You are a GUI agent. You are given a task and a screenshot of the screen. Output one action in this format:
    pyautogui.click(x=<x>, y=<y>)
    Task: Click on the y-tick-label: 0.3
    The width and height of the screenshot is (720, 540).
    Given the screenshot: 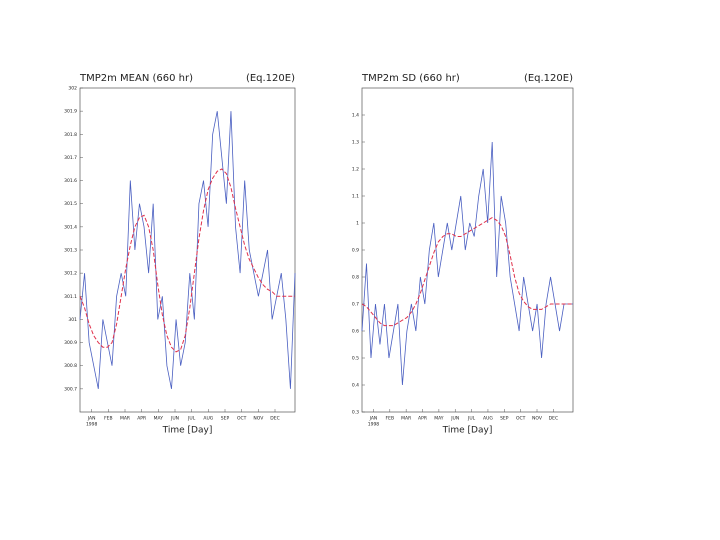 What is the action you would take?
    pyautogui.click(x=355, y=413)
    